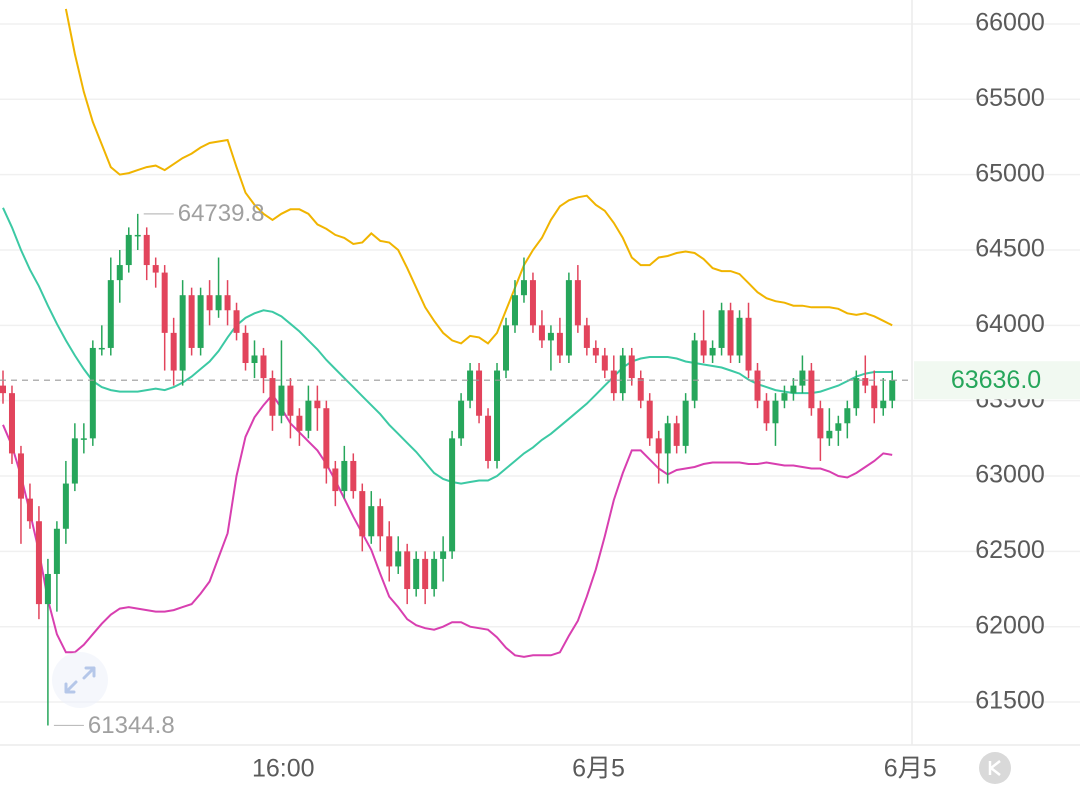  I want to click on expand-button, so click(80, 680).